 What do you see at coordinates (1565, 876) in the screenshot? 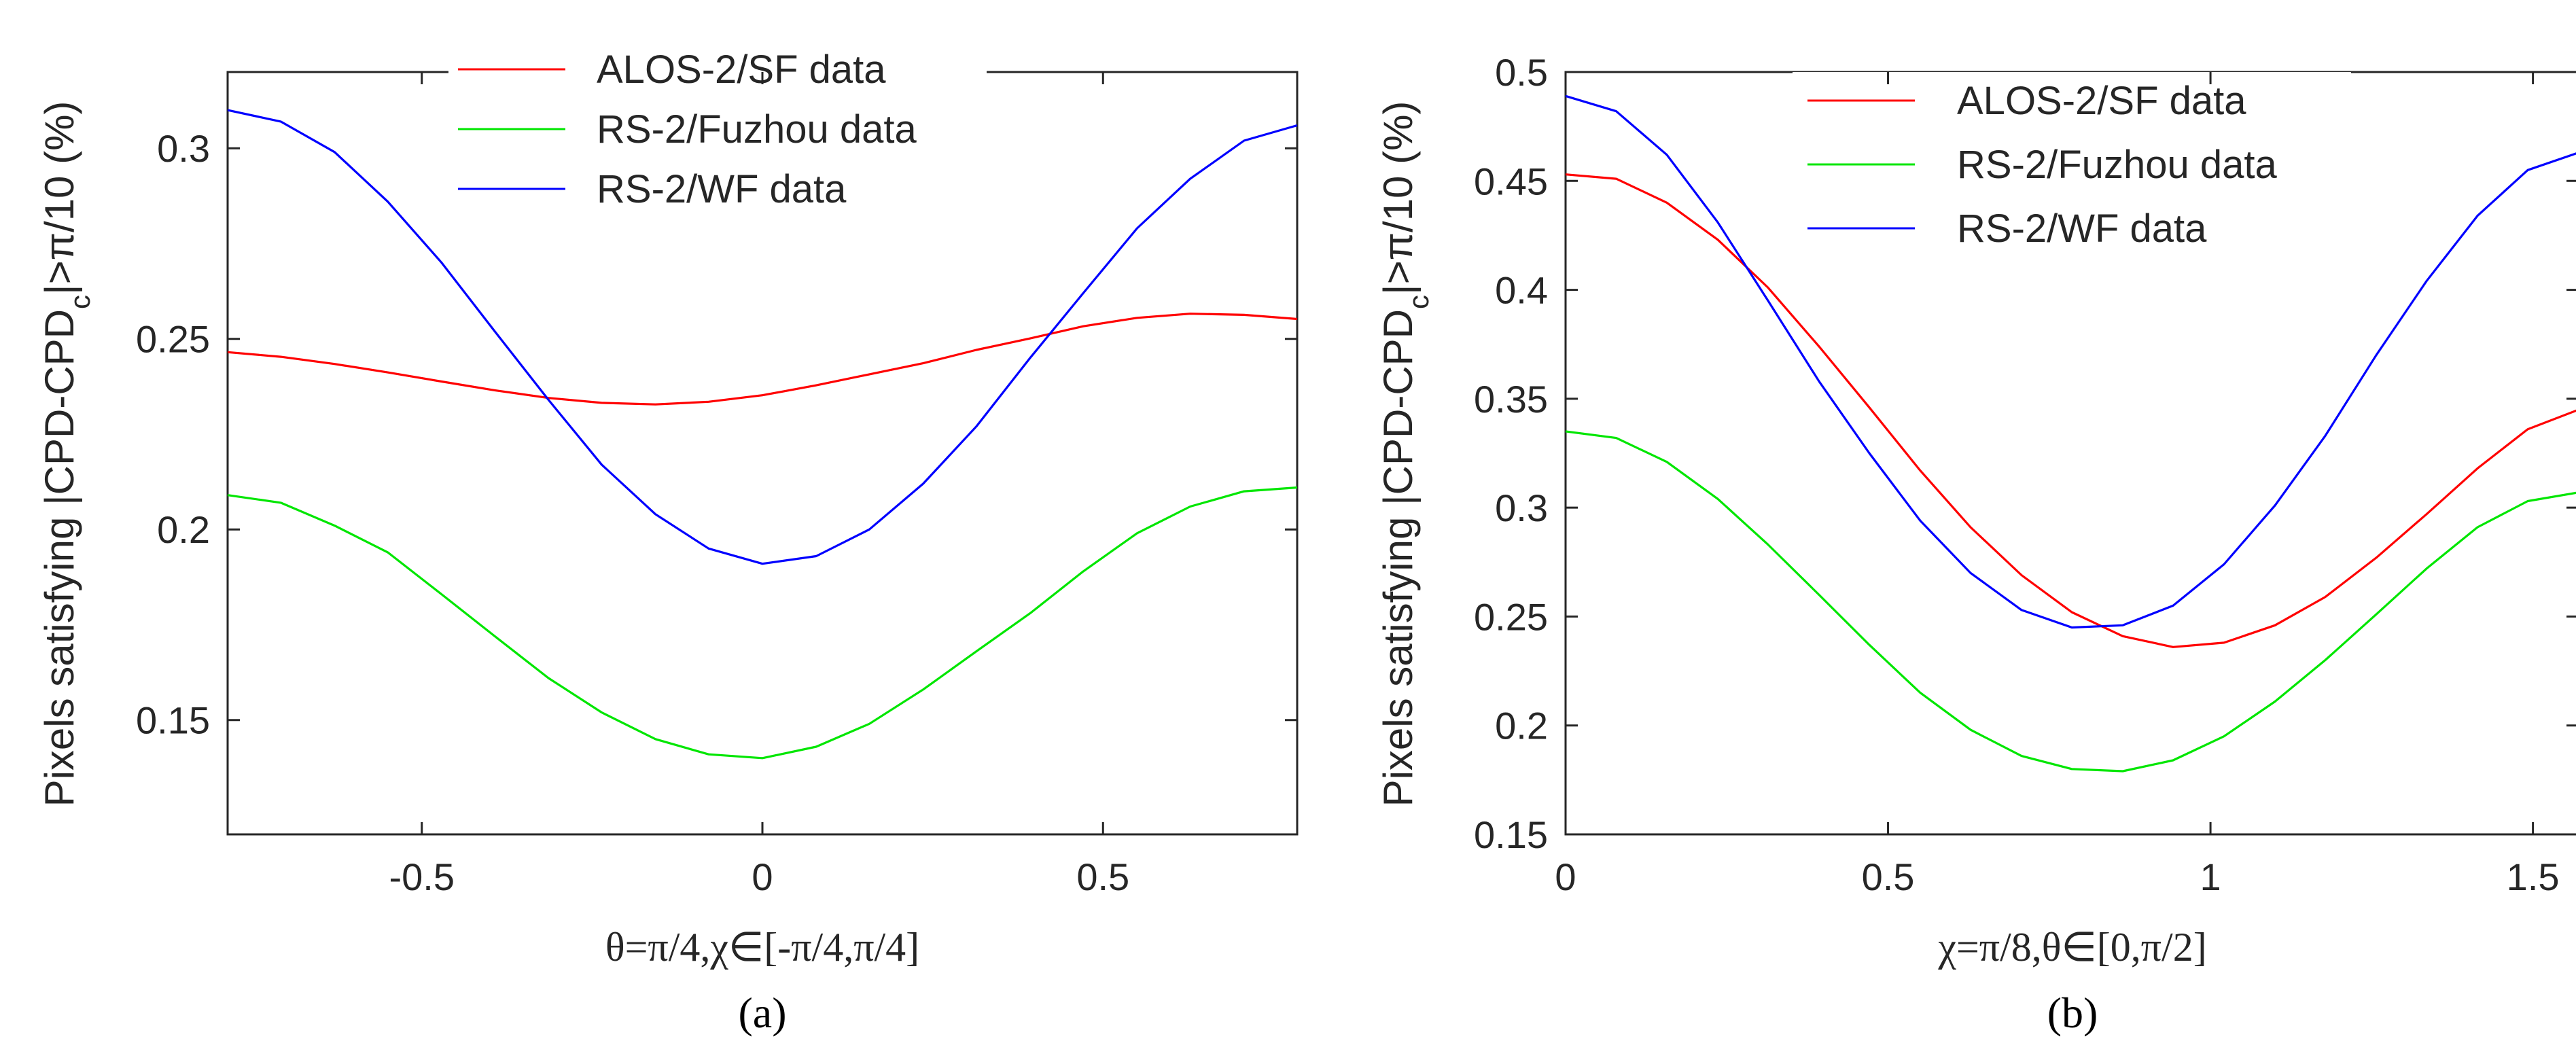
I see `x-tick-label-b-0: 0` at bounding box center [1565, 876].